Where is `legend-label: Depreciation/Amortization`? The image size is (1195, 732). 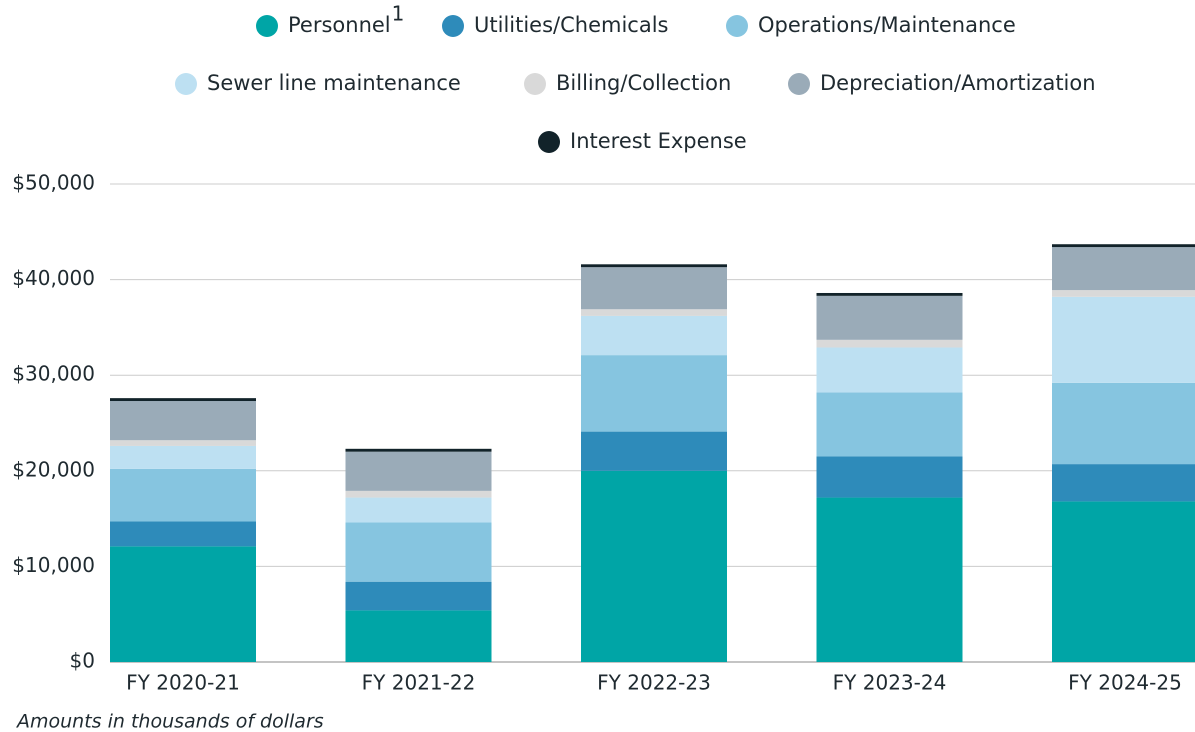
legend-label: Depreciation/Amortization is located at coordinates (958, 83).